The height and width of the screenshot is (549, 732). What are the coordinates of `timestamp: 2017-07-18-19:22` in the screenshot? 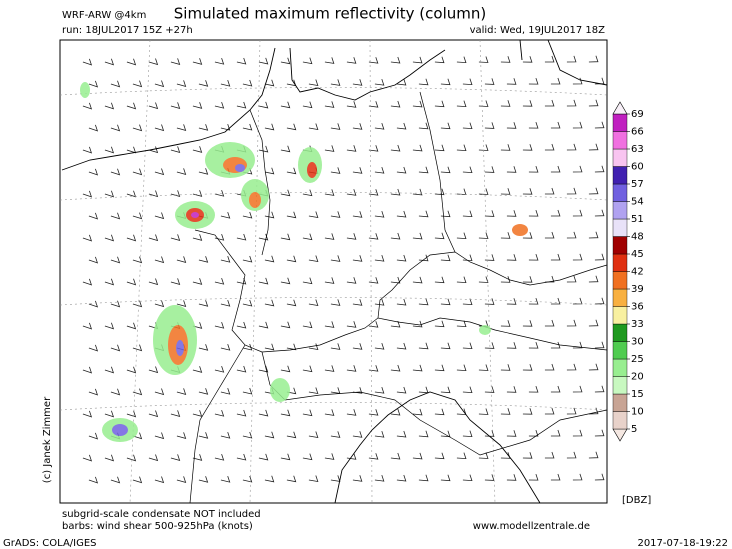 It's located at (682, 543).